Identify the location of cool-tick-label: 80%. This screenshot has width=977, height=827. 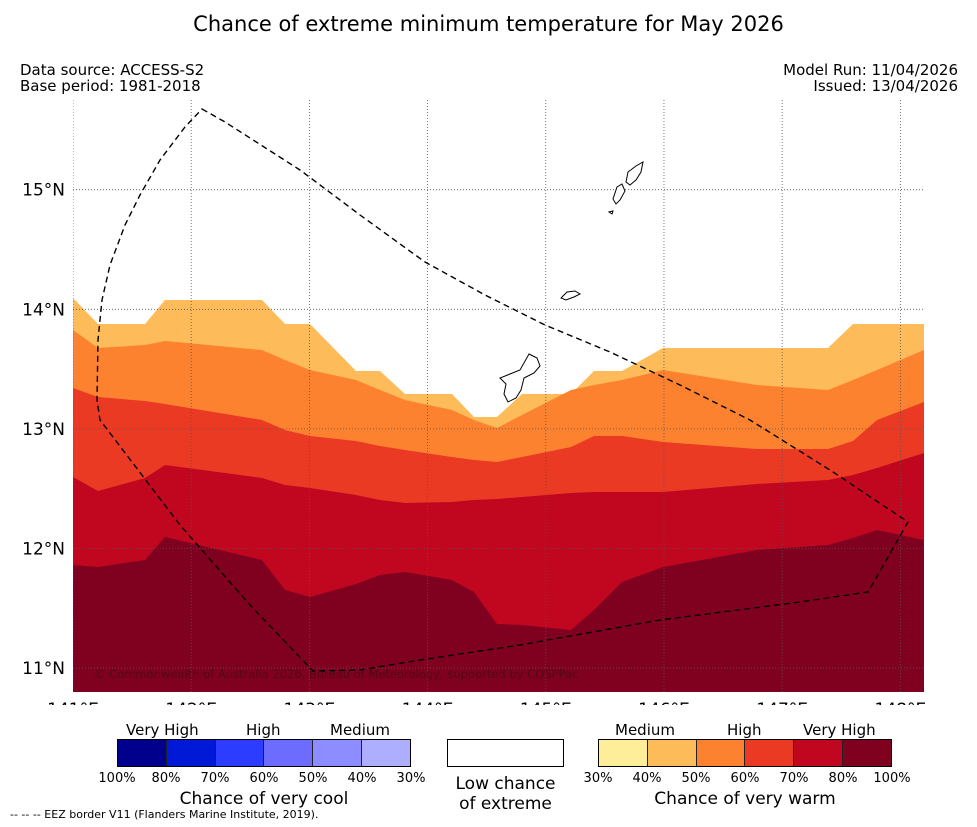
(166, 778).